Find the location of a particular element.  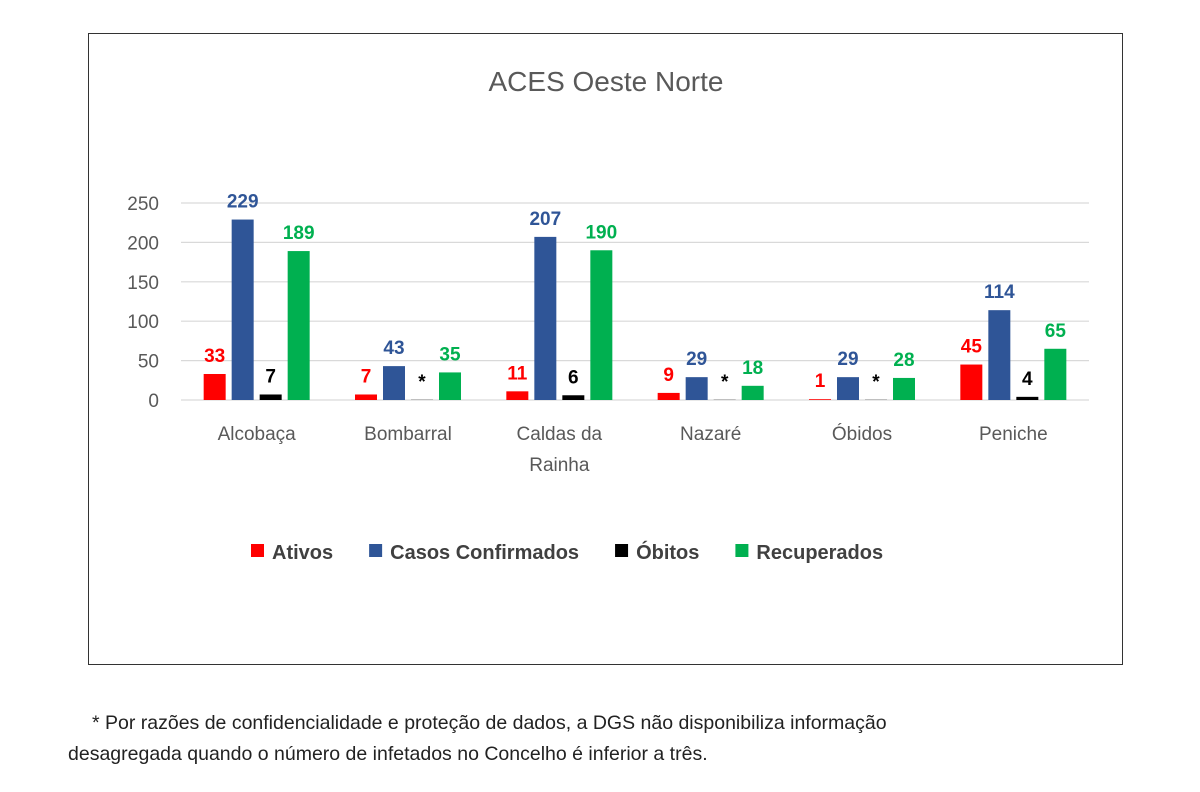

data-label: 207 is located at coordinates (545, 219).